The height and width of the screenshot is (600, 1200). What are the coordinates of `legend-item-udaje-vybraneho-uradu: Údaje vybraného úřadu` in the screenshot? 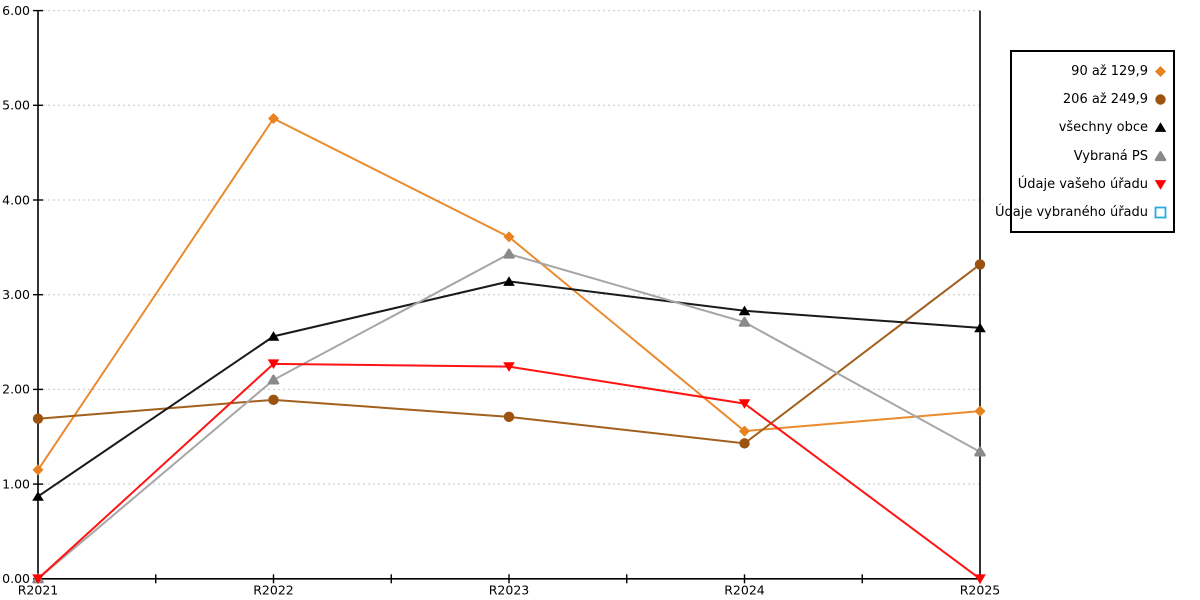 It's located at (1084, 212).